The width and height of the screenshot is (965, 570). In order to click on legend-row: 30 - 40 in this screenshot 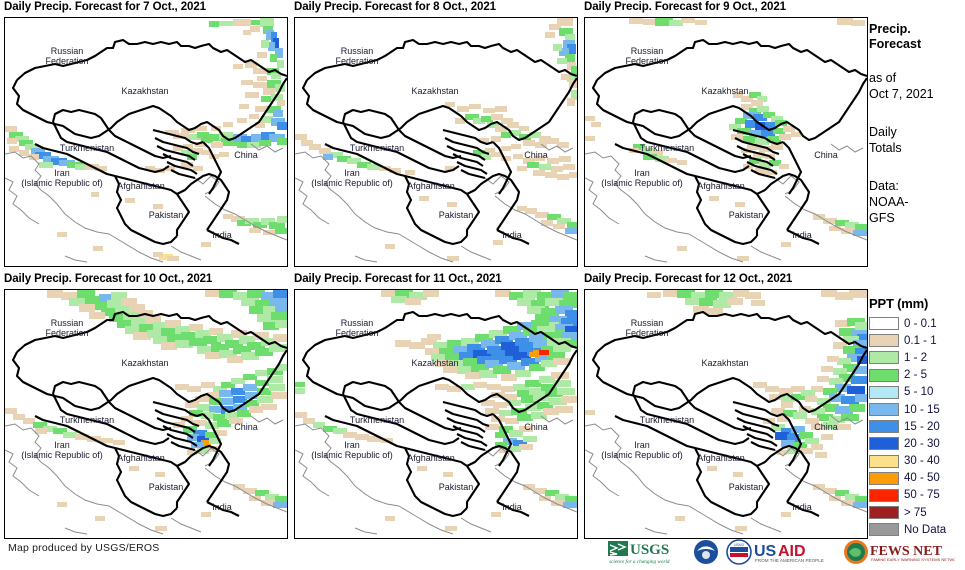, I will do `click(917, 461)`.